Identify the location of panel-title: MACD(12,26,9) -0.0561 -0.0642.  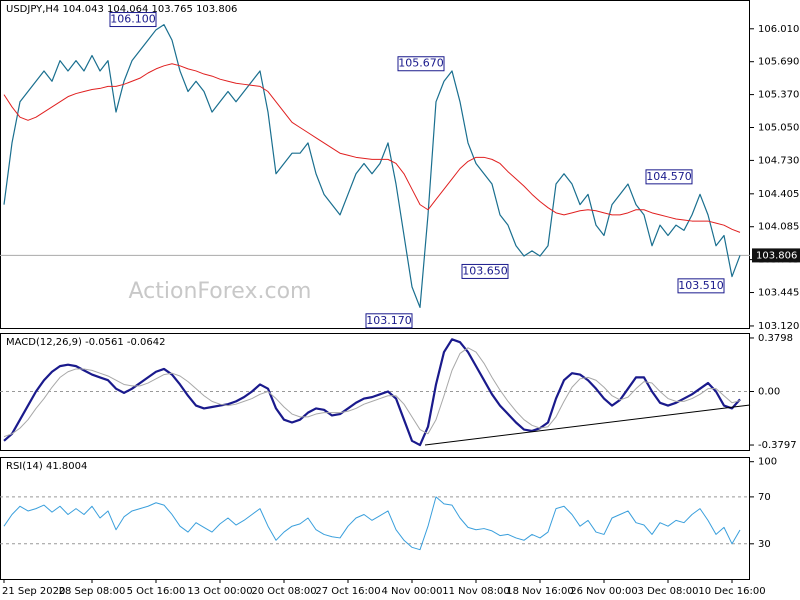
(86, 342).